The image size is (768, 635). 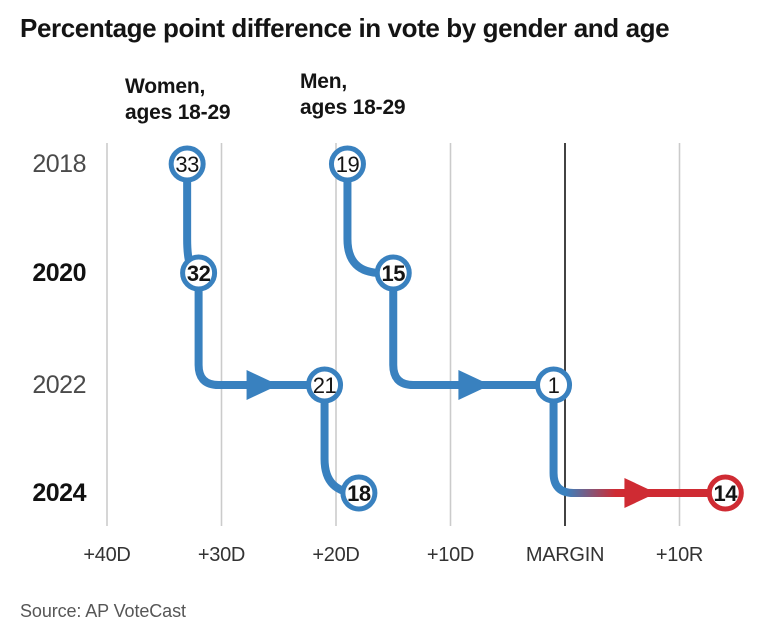 I want to click on series-header-women-line1: Women,, so click(x=165, y=86).